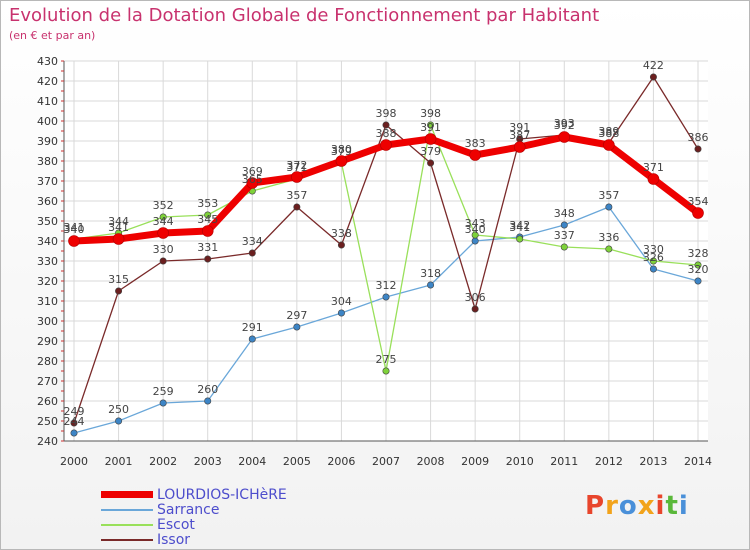 This screenshot has width=750, height=550. I want to click on series-0-data-label: 345, so click(207, 219).